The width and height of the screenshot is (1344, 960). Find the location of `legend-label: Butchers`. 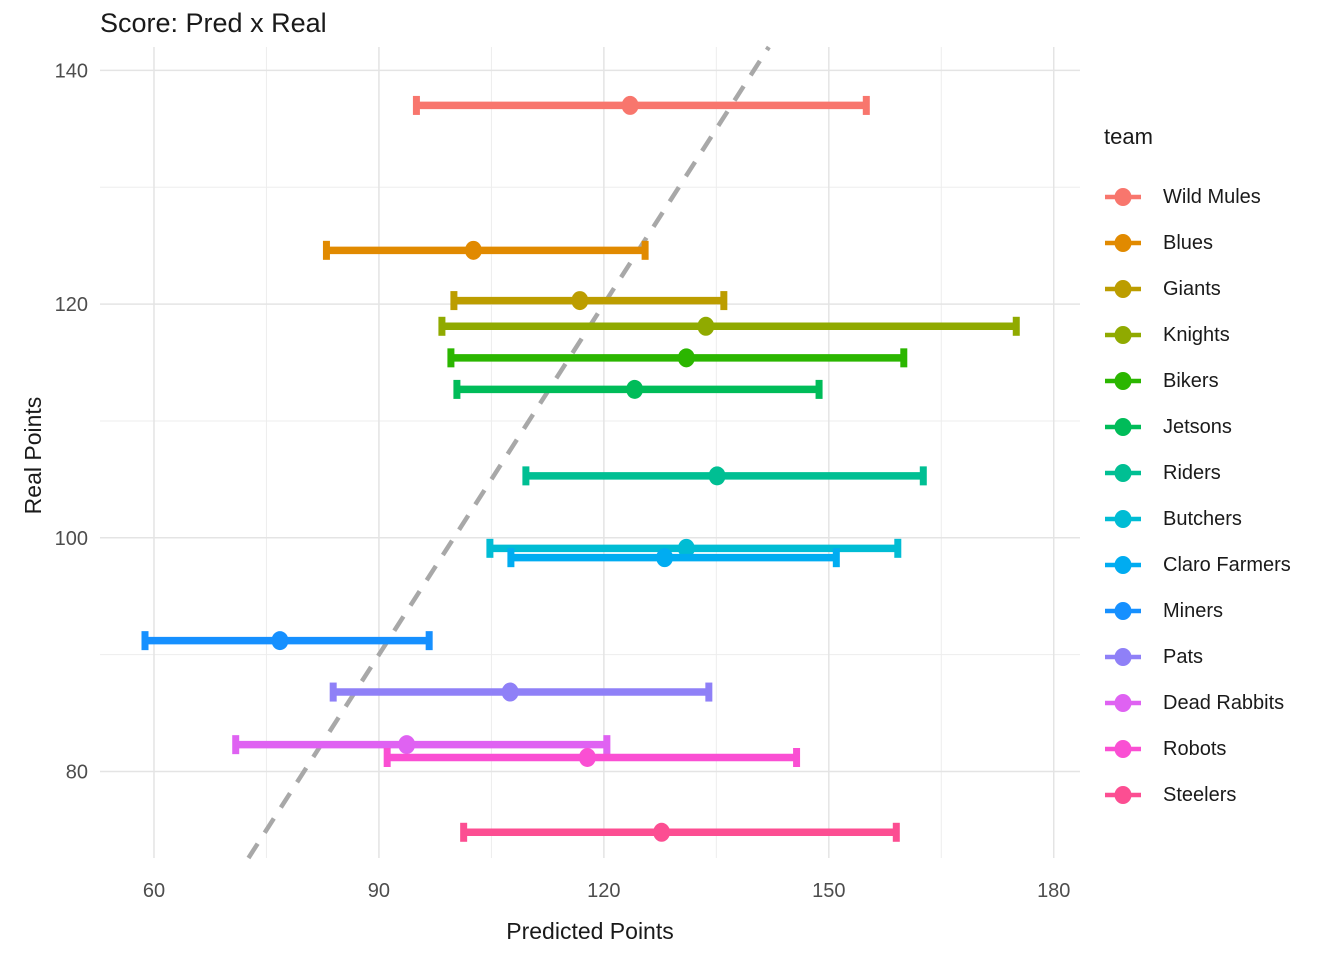

legend-label: Butchers is located at coordinates (1202, 518).